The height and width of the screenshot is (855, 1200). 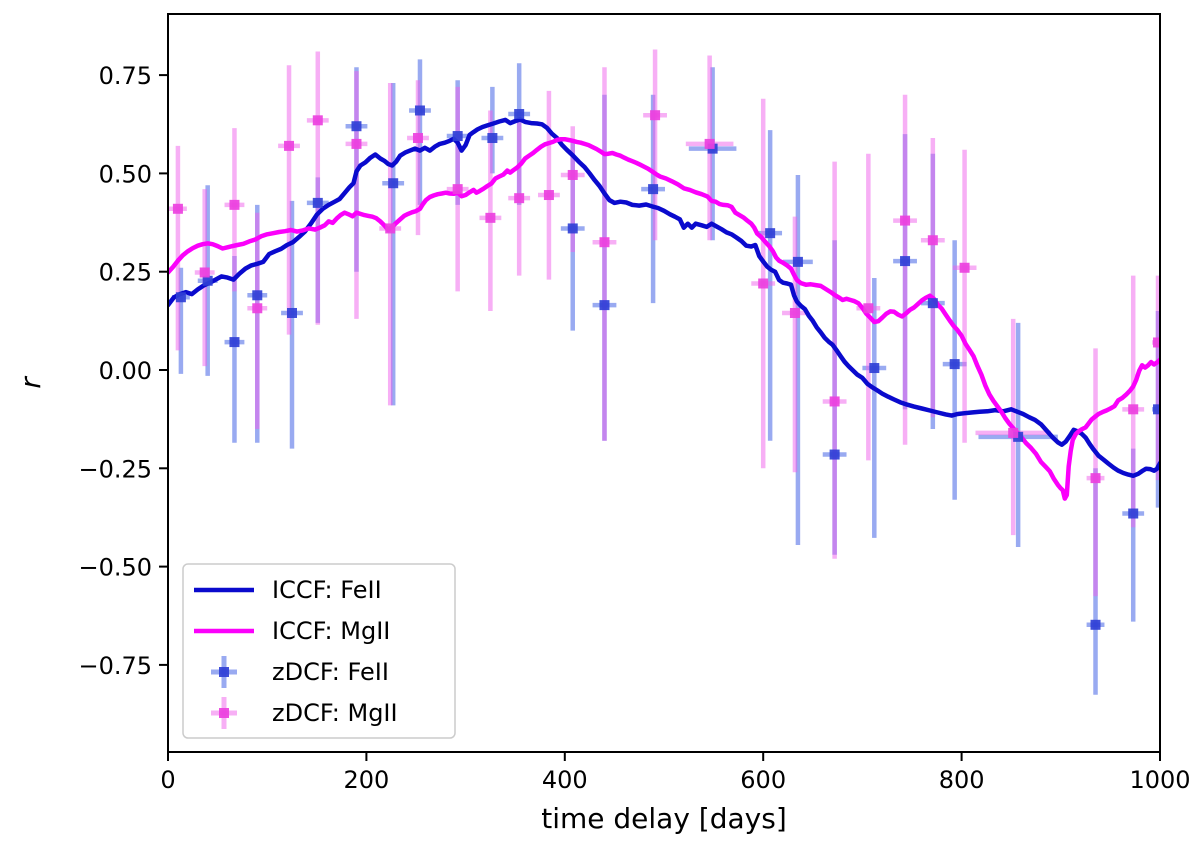 I want to click on legend-box, so click(x=319, y=651).